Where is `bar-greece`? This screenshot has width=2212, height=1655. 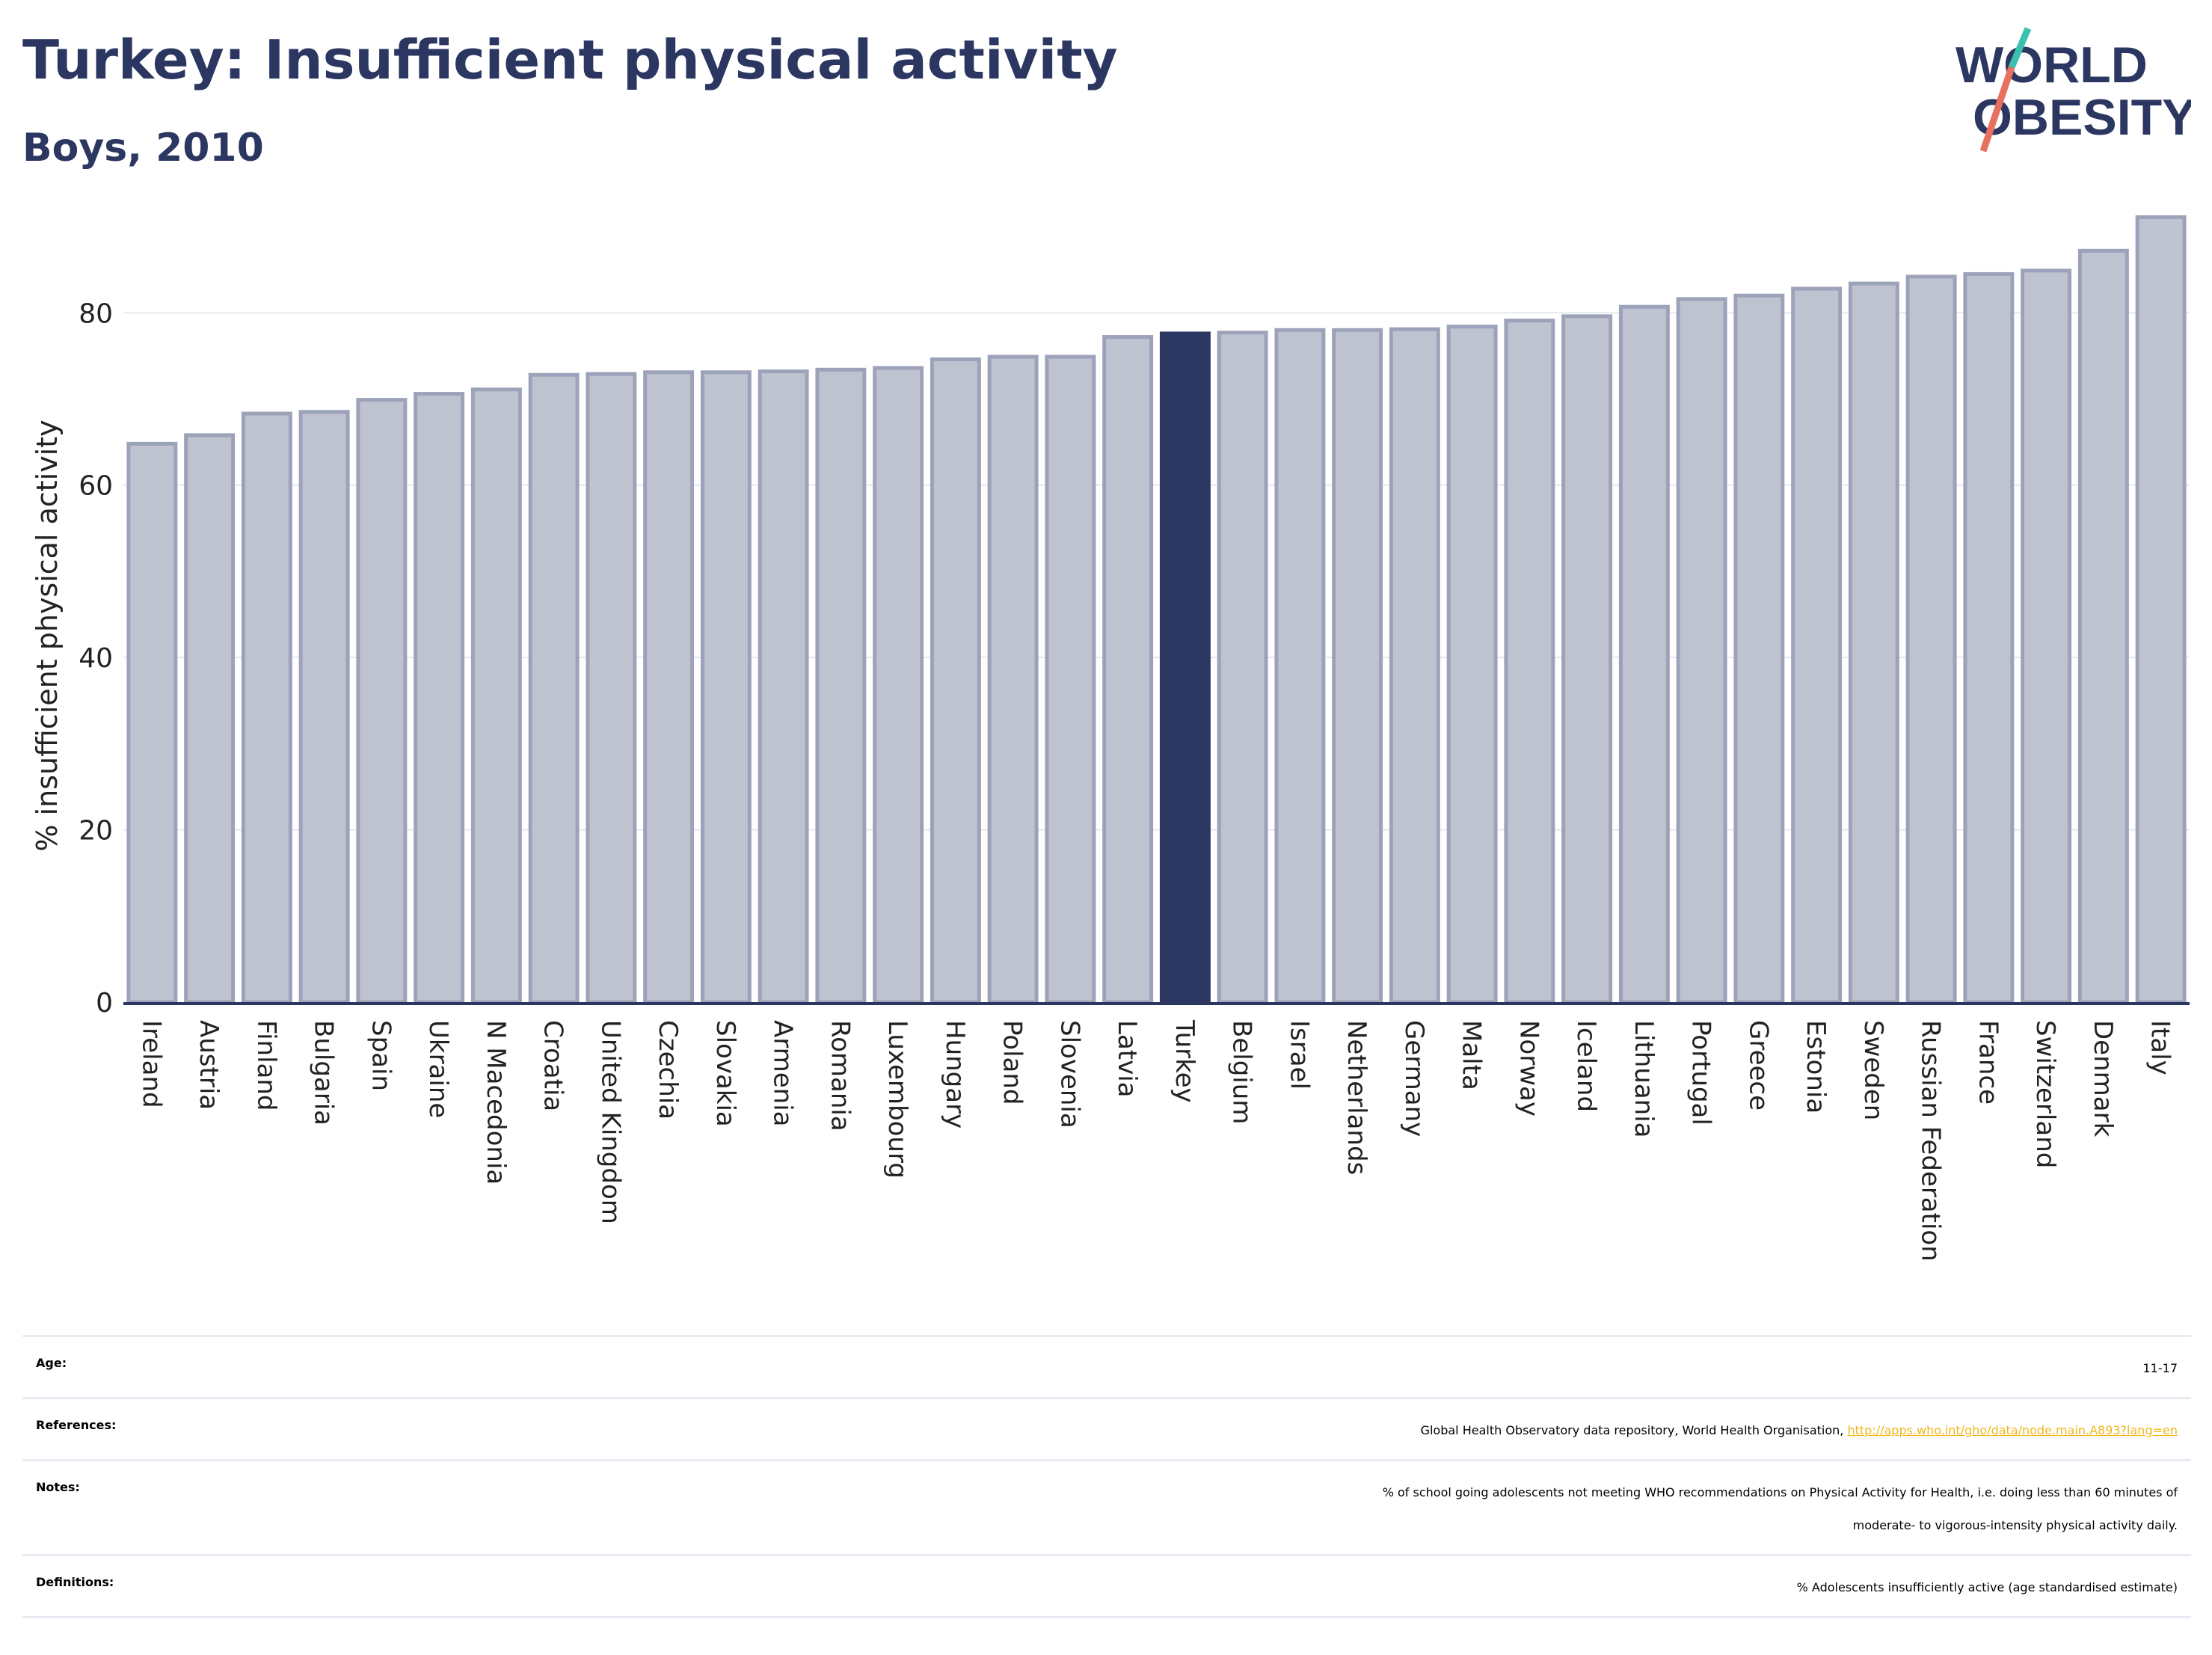
bar-greece is located at coordinates (1759, 648).